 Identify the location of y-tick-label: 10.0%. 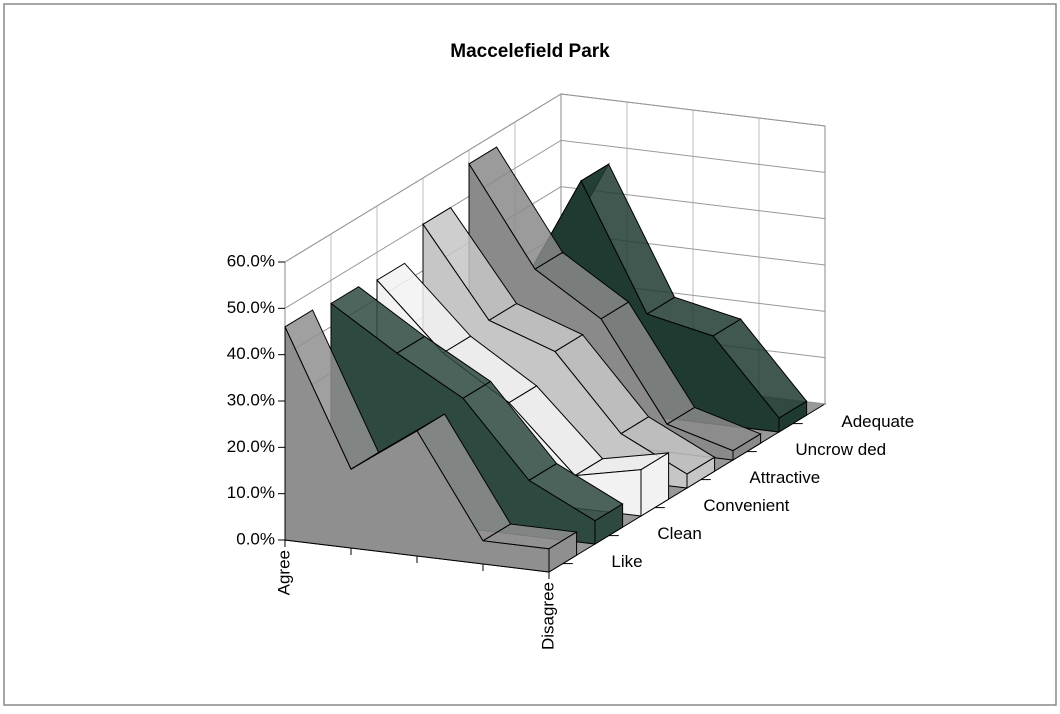
(251, 492).